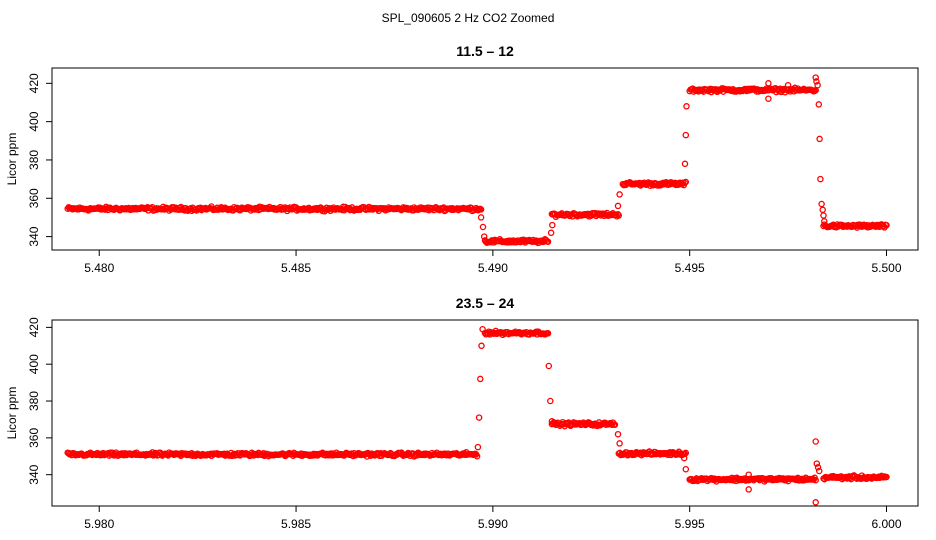  What do you see at coordinates (468, 18) in the screenshot?
I see `figure-title: SPL_090605 2 Hz CO2 Zoomed` at bounding box center [468, 18].